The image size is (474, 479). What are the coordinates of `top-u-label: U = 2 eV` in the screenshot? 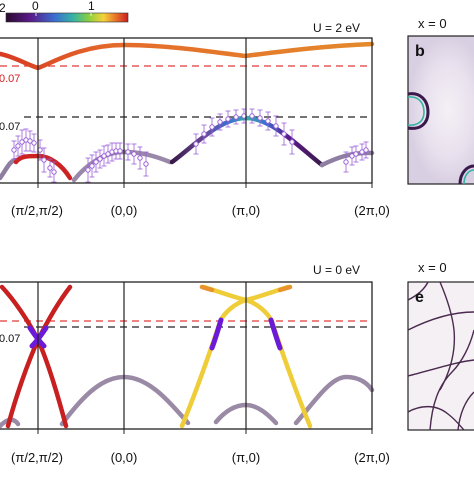 It's located at (336, 28).